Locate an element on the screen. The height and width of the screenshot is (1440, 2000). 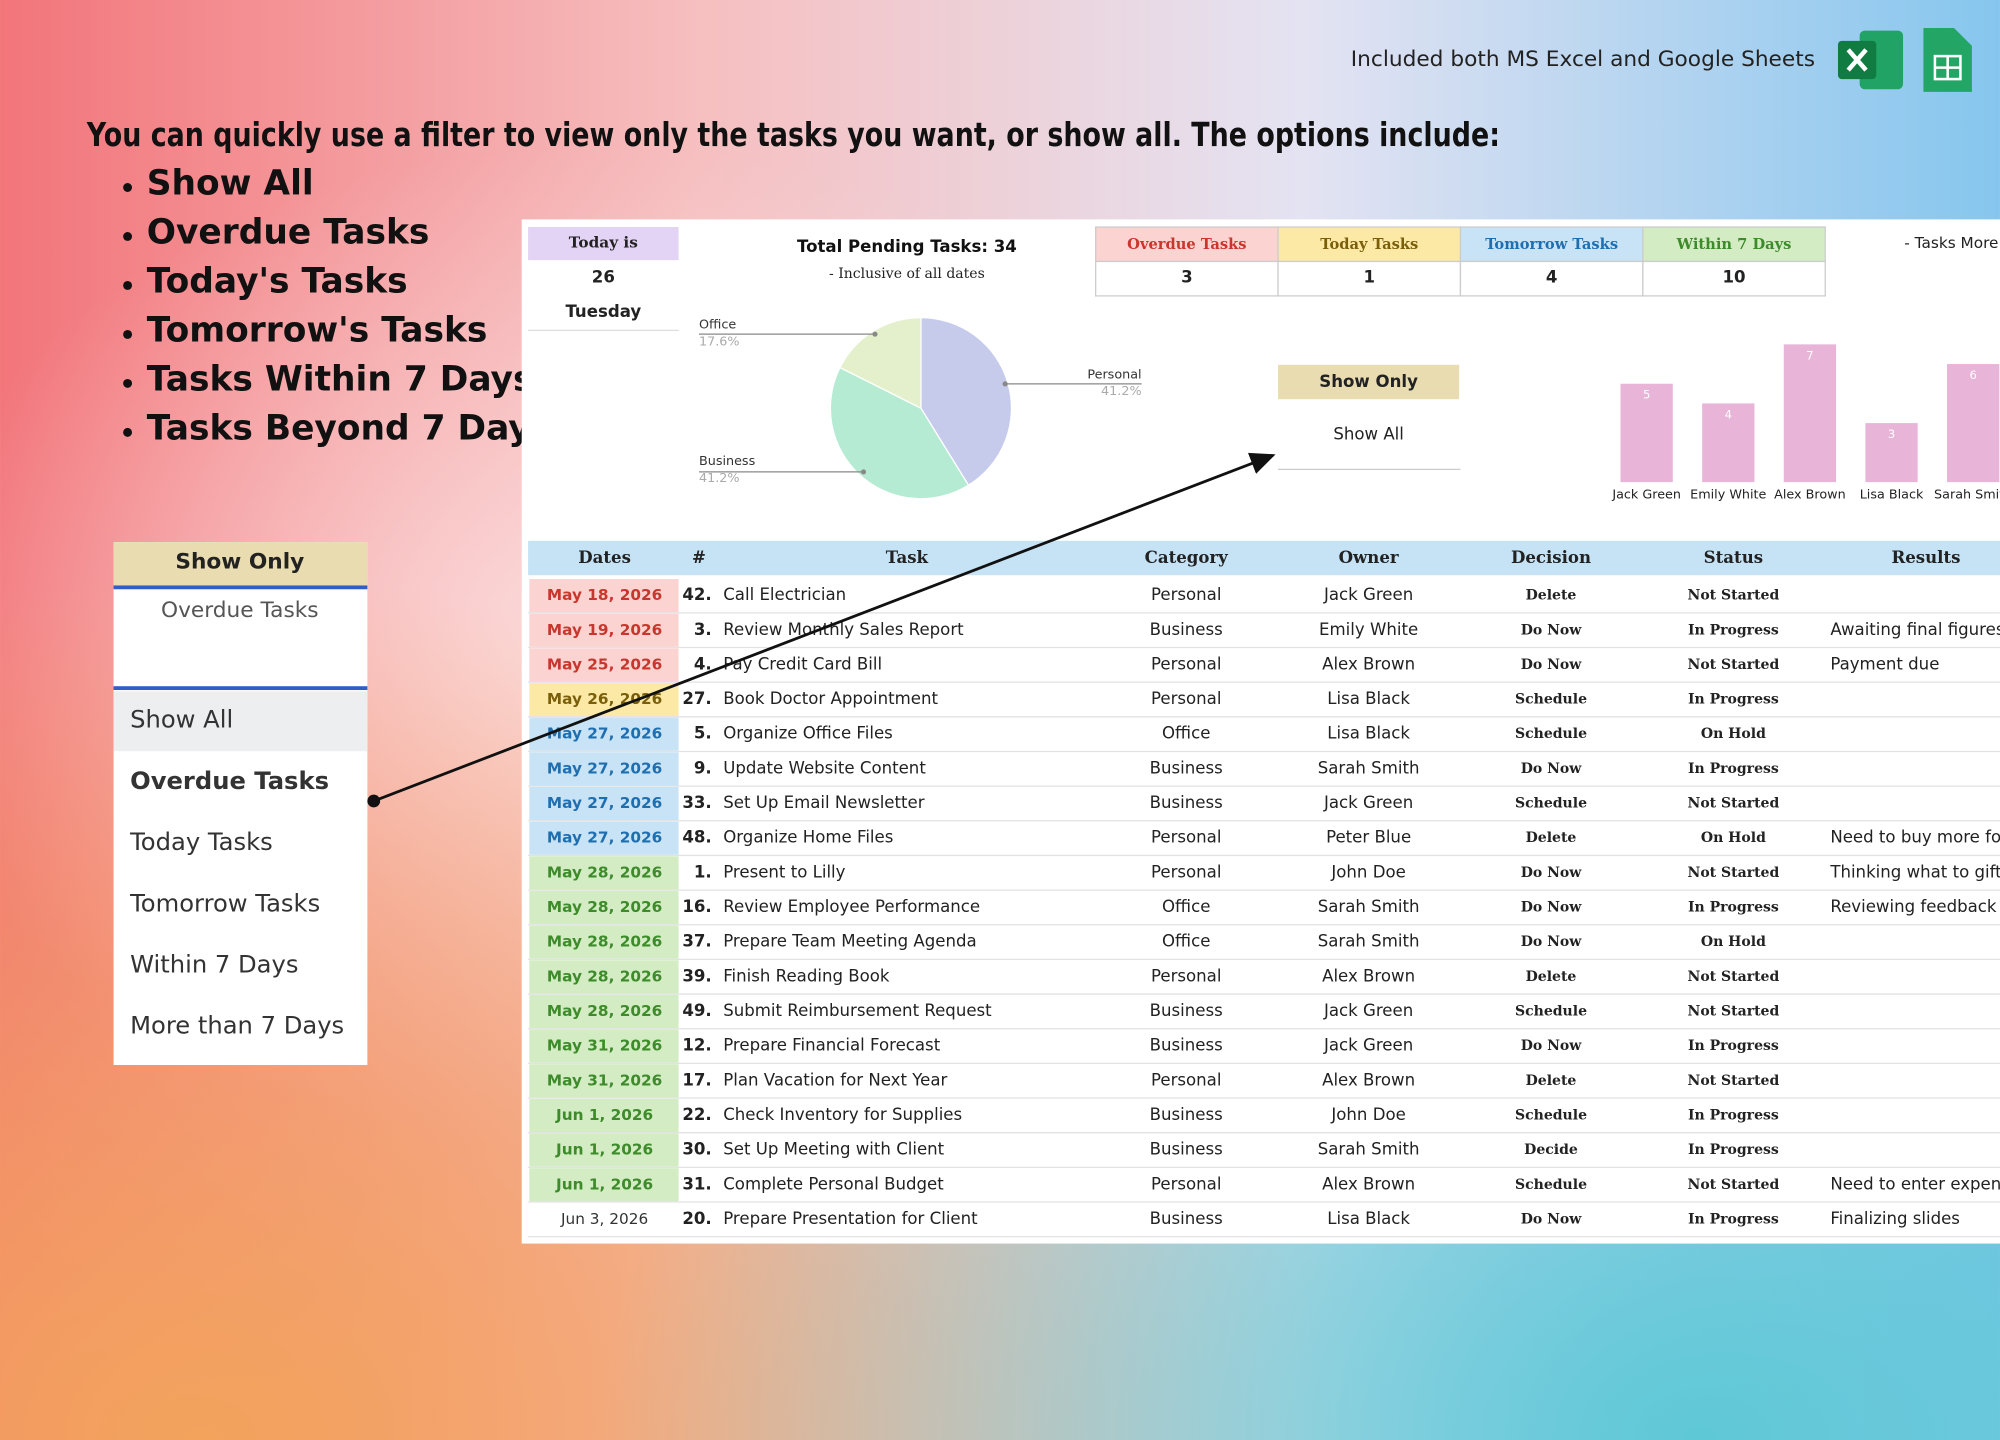
task: Organize Office Files is located at coordinates (808, 733).